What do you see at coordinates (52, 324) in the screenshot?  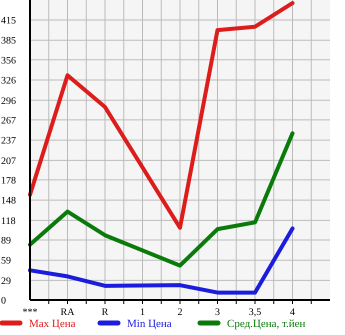 I see `legend-label: Max Цена` at bounding box center [52, 324].